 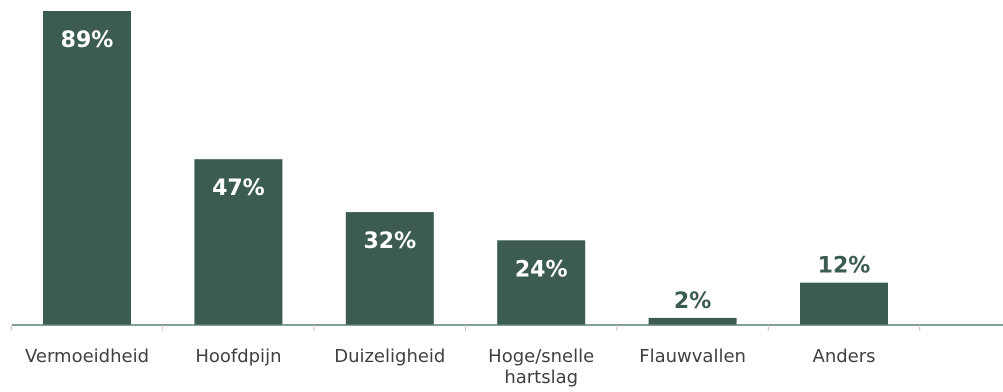 I want to click on data-label-2: 32%, so click(x=389, y=241).